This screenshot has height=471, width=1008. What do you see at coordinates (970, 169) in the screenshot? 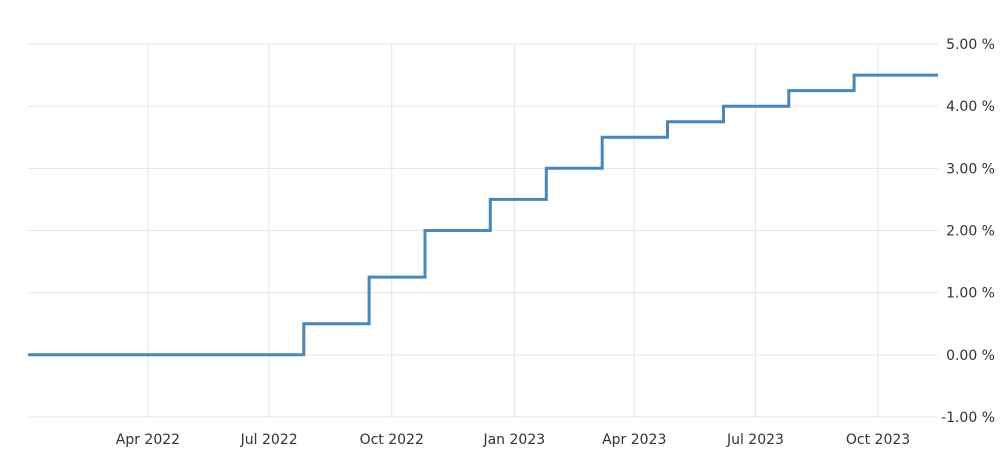
I see `y-tick-label: 3.00 %` at bounding box center [970, 169].